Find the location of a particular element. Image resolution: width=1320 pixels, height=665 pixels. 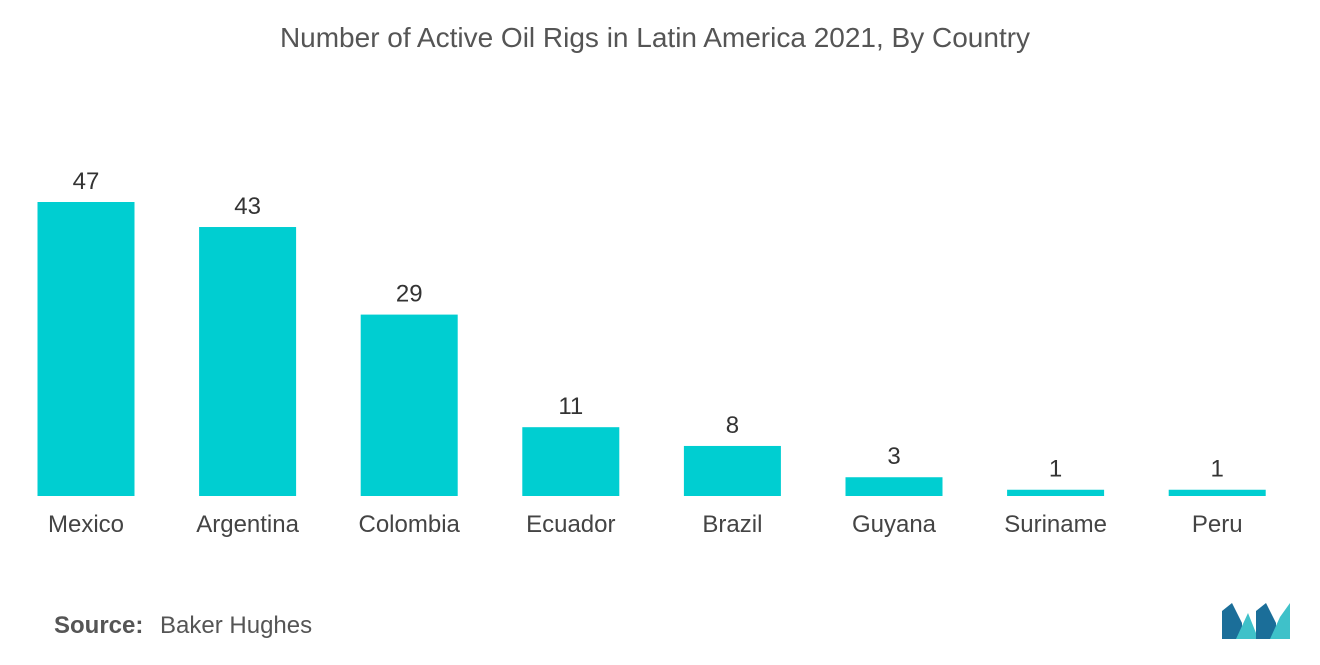

x-tick-label-brazil: Brazil is located at coordinates (732, 524).